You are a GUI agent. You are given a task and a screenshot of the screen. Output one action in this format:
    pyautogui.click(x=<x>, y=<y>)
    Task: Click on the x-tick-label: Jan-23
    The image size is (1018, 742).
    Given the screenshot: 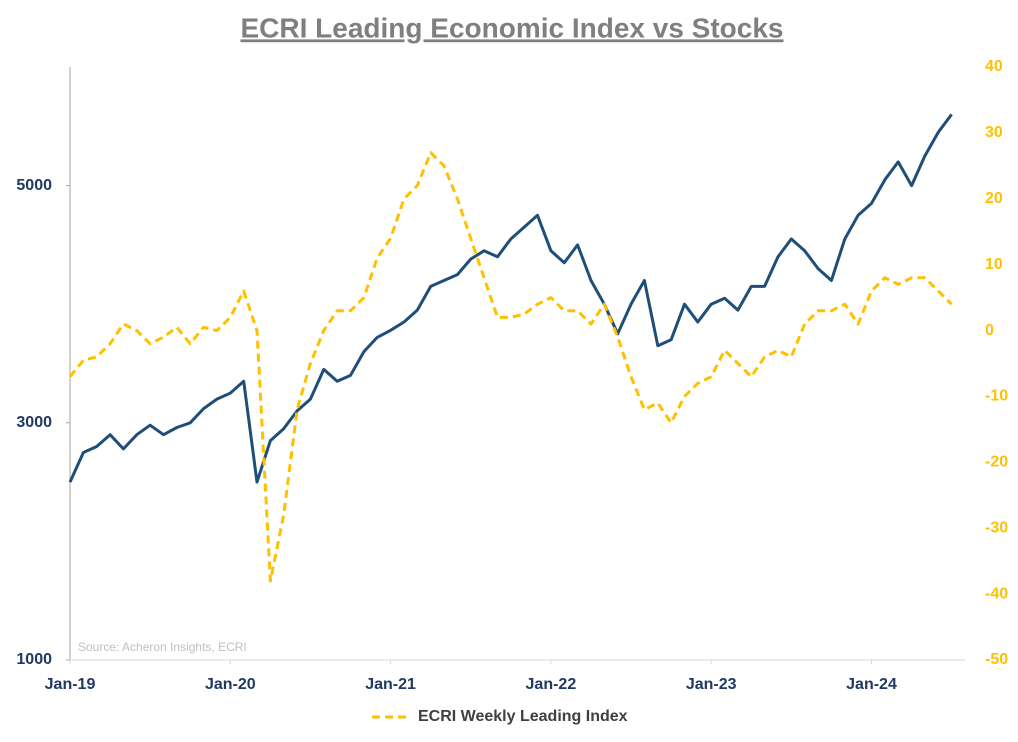 What is the action you would take?
    pyautogui.click(x=711, y=684)
    